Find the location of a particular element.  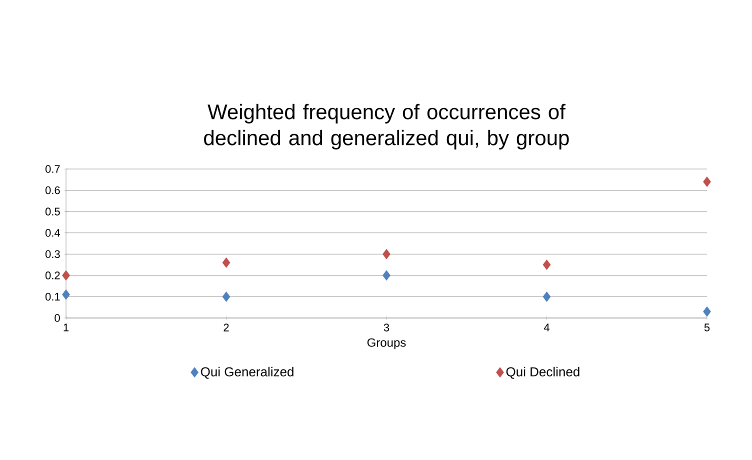

x-tick-label: 3 is located at coordinates (387, 328).